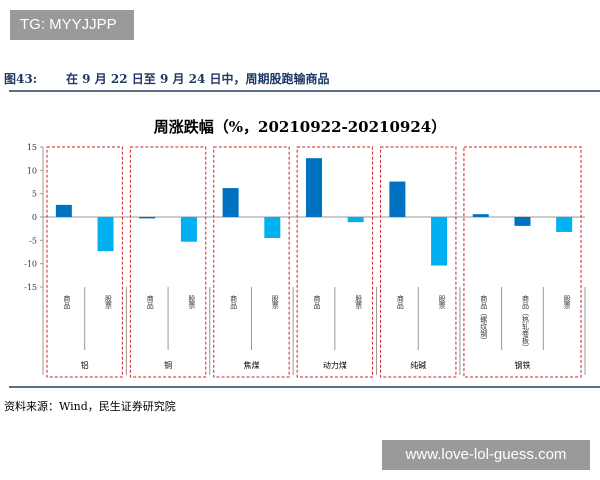 This screenshot has width=600, height=480. I want to click on y-tick-label: 0, so click(34, 217).